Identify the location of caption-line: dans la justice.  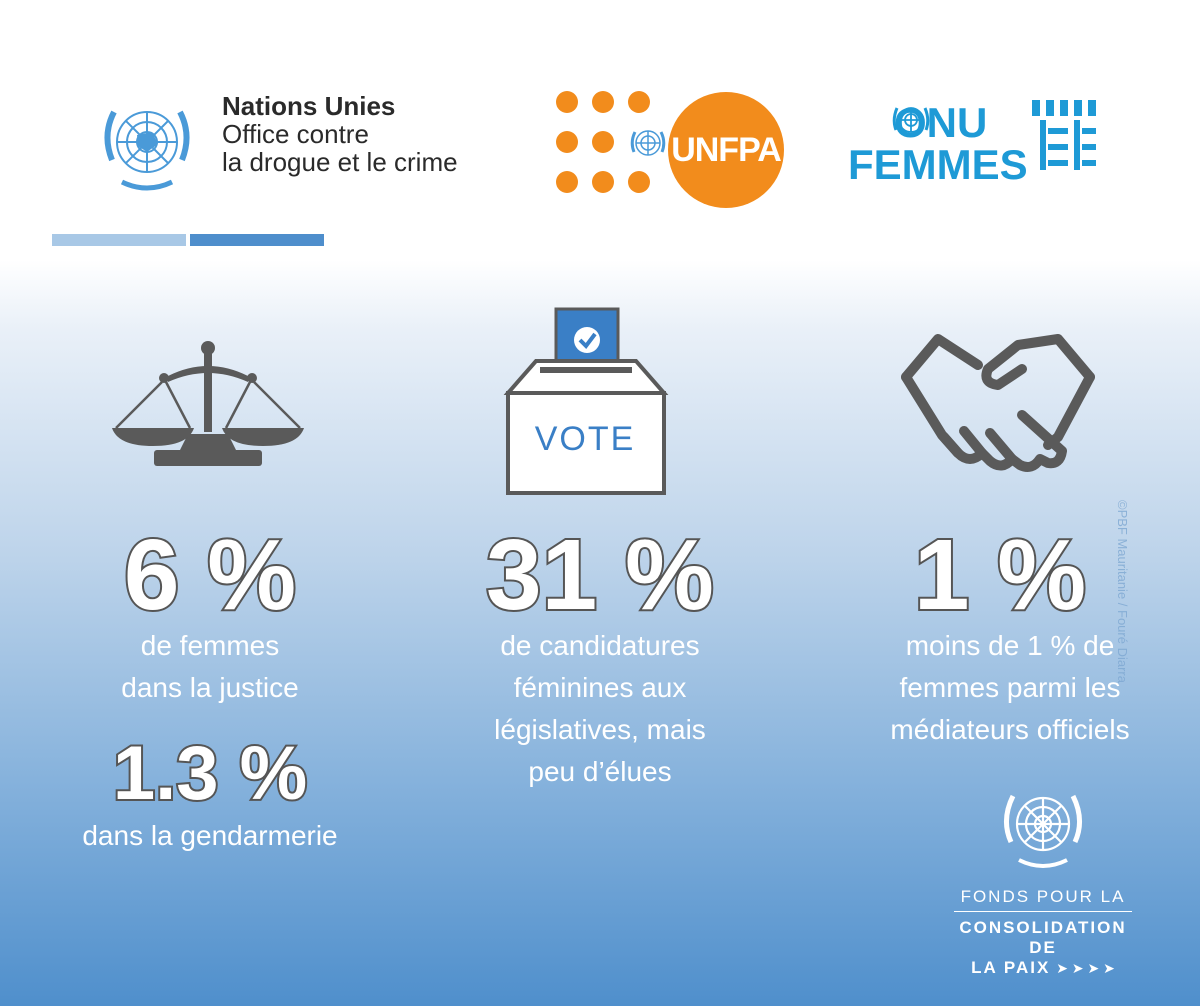
(210, 687).